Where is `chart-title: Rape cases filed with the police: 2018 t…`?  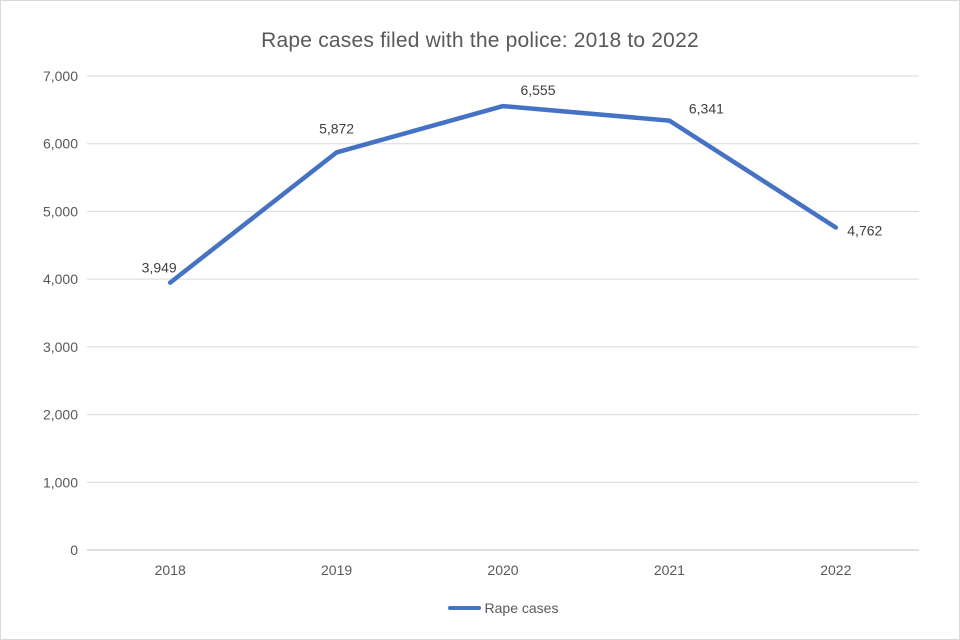
chart-title: Rape cases filed with the police: 2018 t… is located at coordinates (480, 40).